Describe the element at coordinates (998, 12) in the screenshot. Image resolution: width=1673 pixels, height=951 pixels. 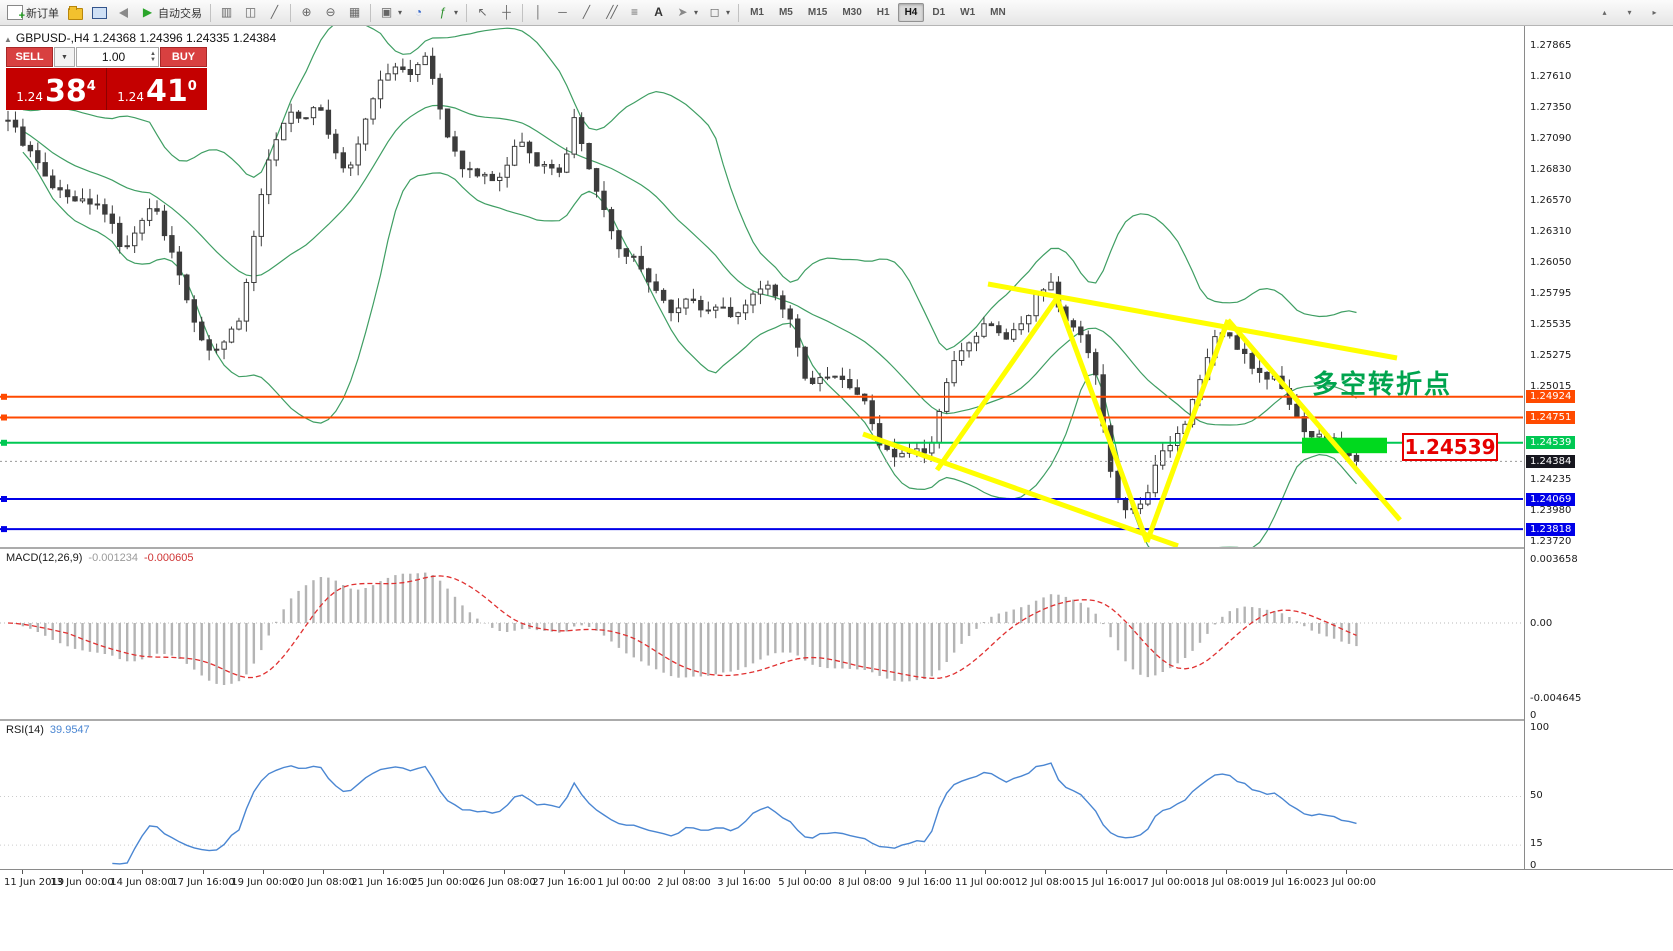
I see `timeframe-mn-button: MN` at that location.